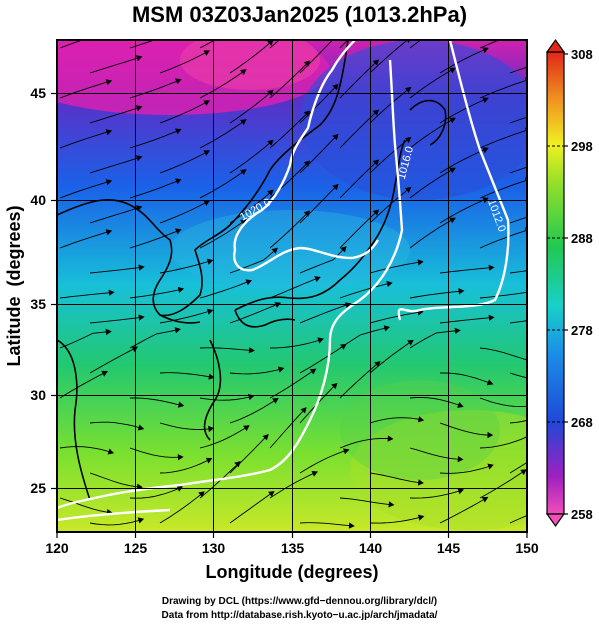  What do you see at coordinates (38, 304) in the screenshot?
I see `y-tick-label: 35` at bounding box center [38, 304].